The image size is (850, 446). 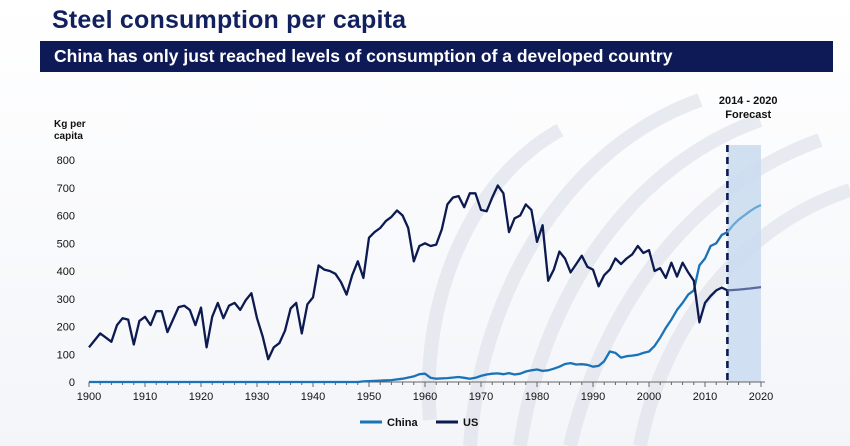 I want to click on x-tick-label: 2020, so click(x=761, y=397).